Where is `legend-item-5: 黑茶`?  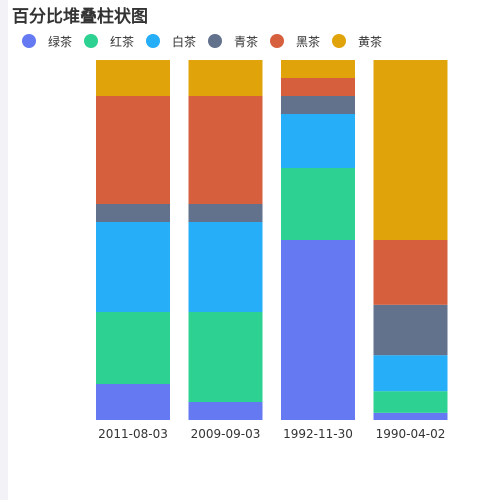 legend-item-5: 黑茶 is located at coordinates (295, 41).